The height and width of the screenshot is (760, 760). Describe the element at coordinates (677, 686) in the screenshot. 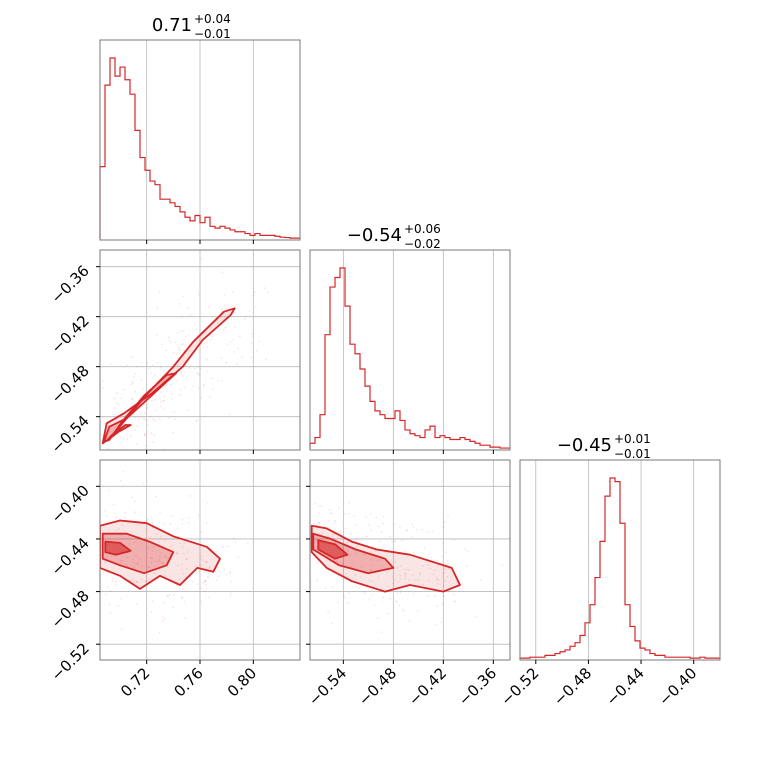

I see `x-tick-label: −0.40` at that location.